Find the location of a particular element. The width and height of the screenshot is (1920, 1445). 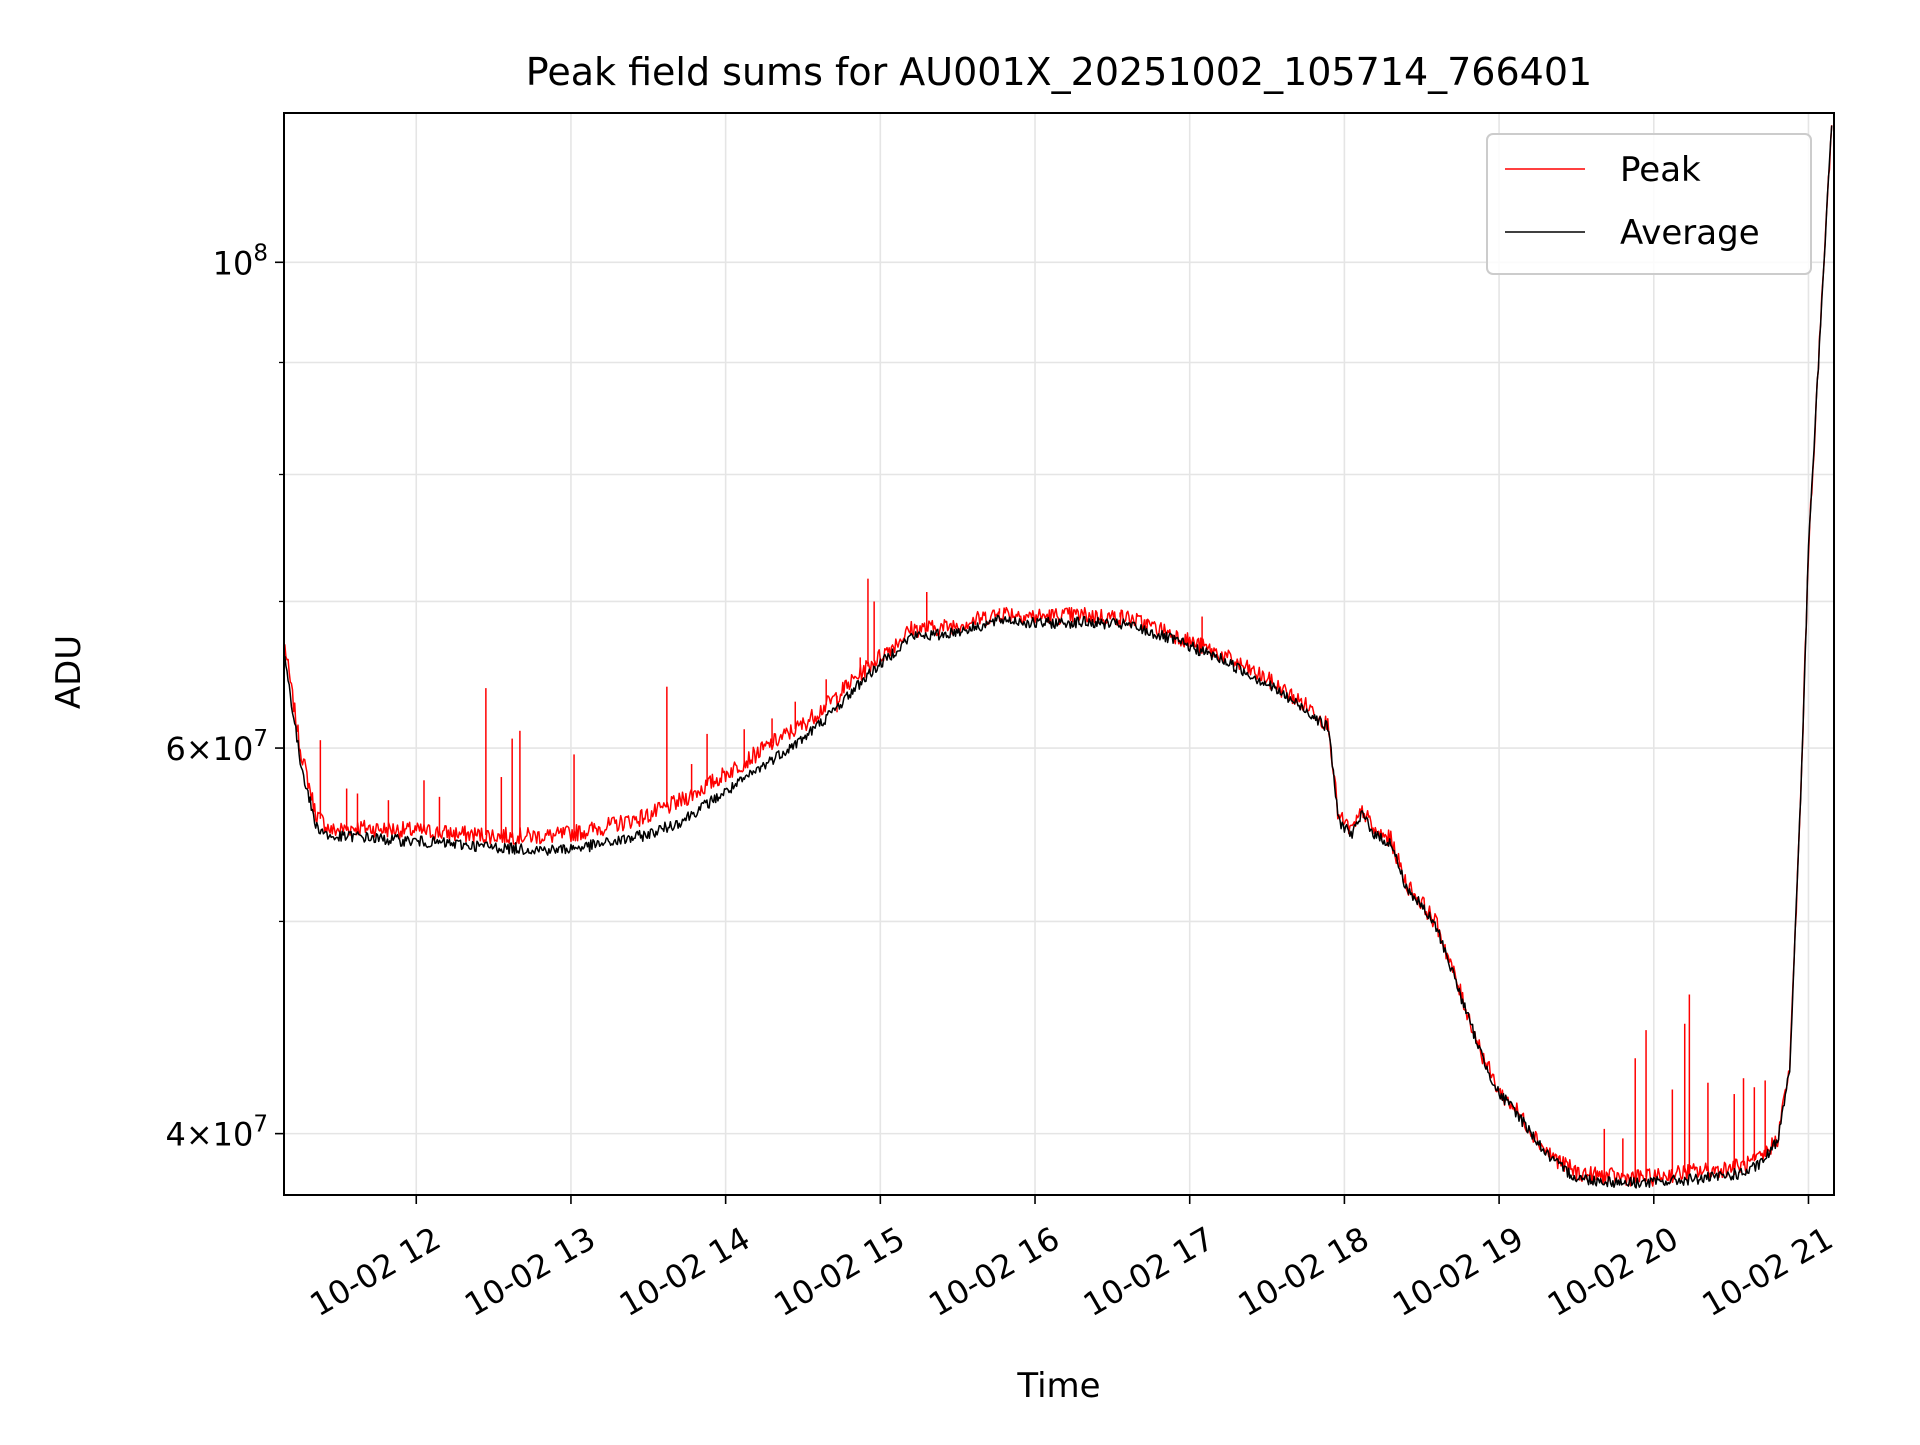

y-axis-label: ADU is located at coordinates (69, 672).